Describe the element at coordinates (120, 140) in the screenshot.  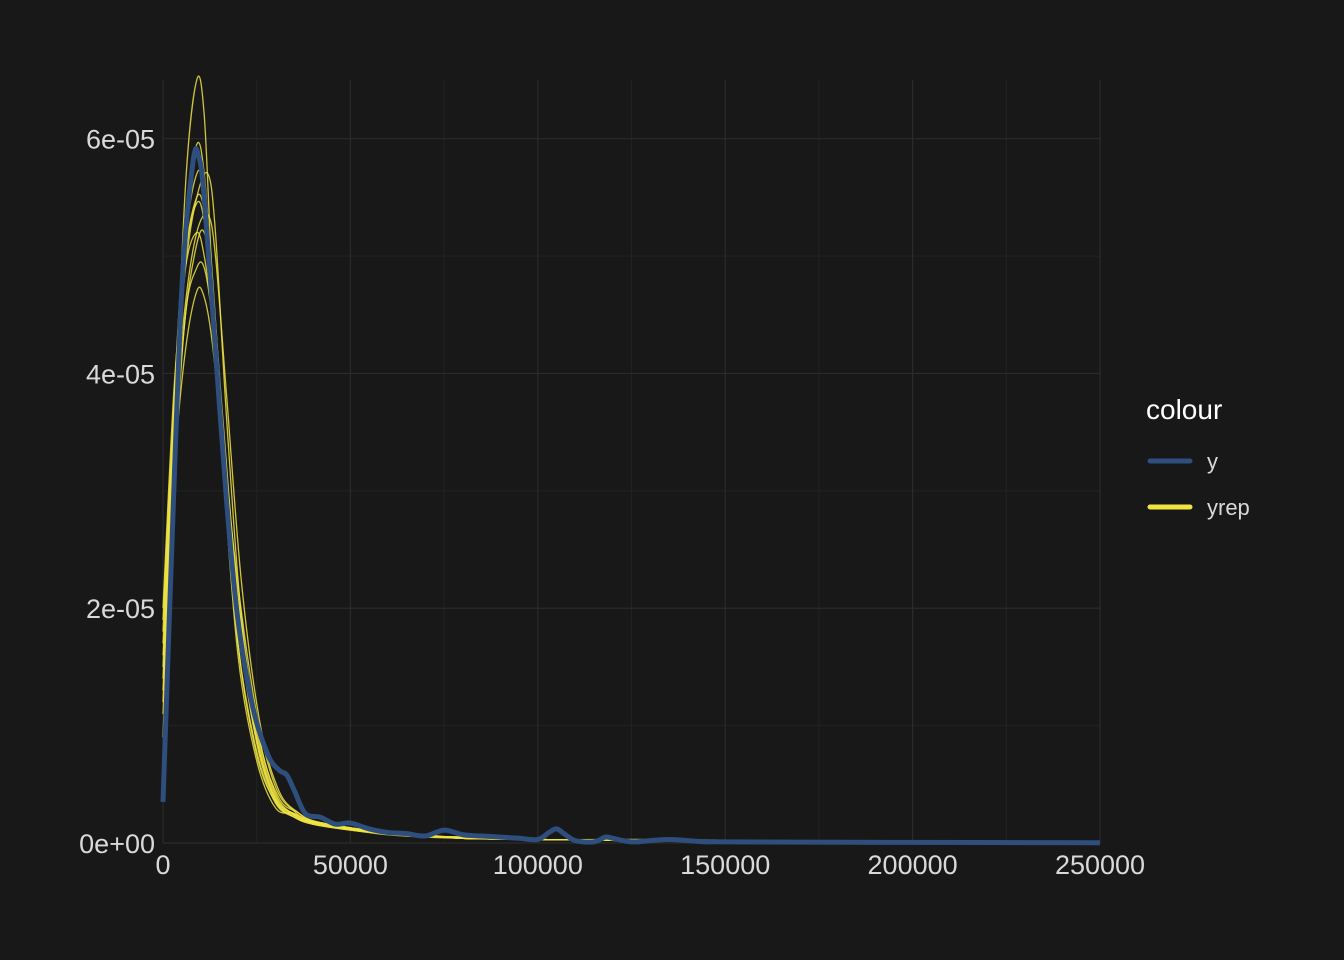
I see `y-tick-label: 6e-05` at that location.